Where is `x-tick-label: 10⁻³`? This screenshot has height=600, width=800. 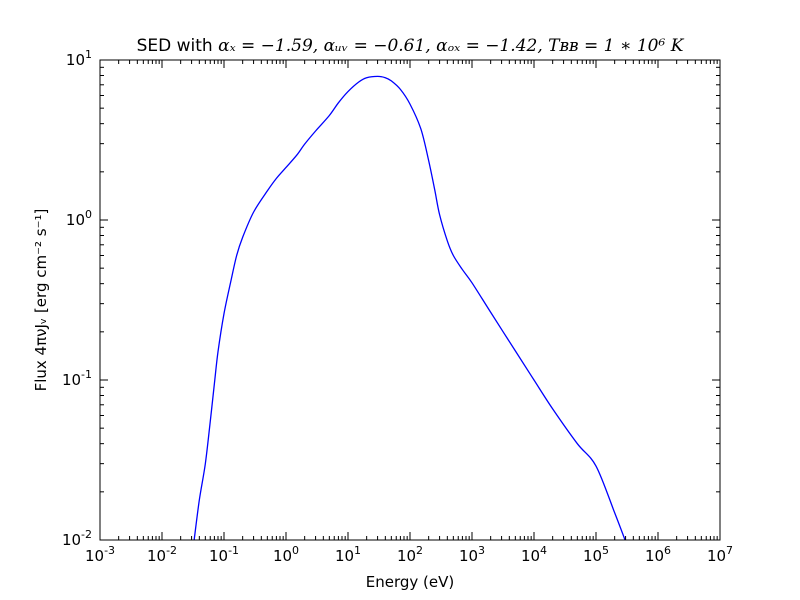 x-tick-label: 10⁻³ is located at coordinates (100, 554).